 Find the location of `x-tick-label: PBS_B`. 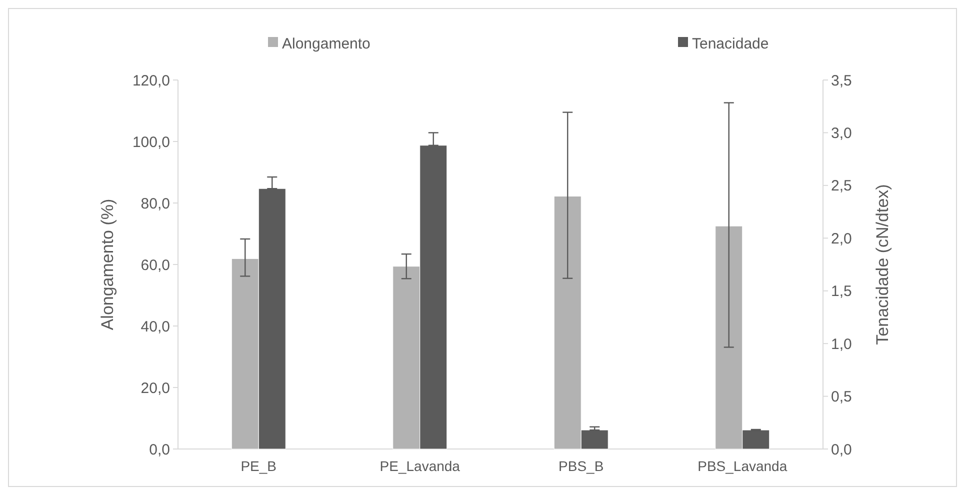

x-tick-label: PBS_B is located at coordinates (581, 466).